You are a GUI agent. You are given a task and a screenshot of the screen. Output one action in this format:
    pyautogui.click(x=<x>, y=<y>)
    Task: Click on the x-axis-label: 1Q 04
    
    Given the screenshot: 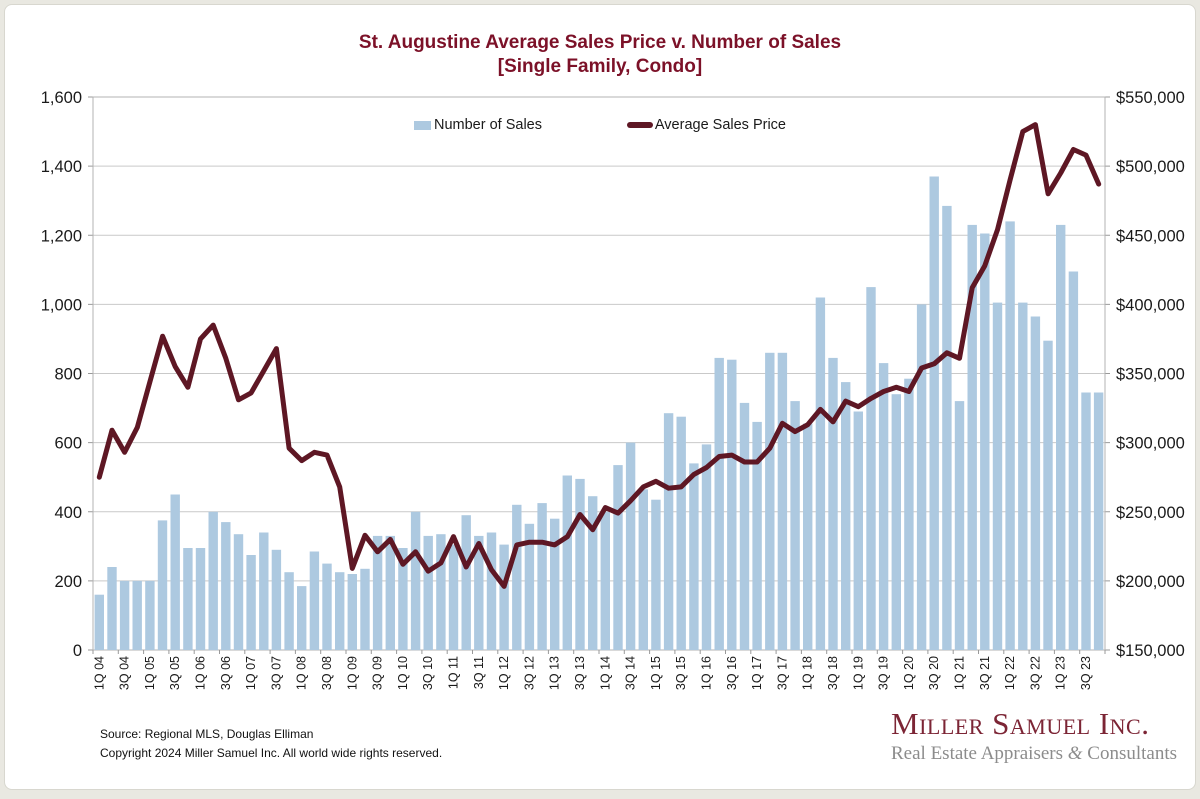 What is the action you would take?
    pyautogui.click(x=99, y=673)
    